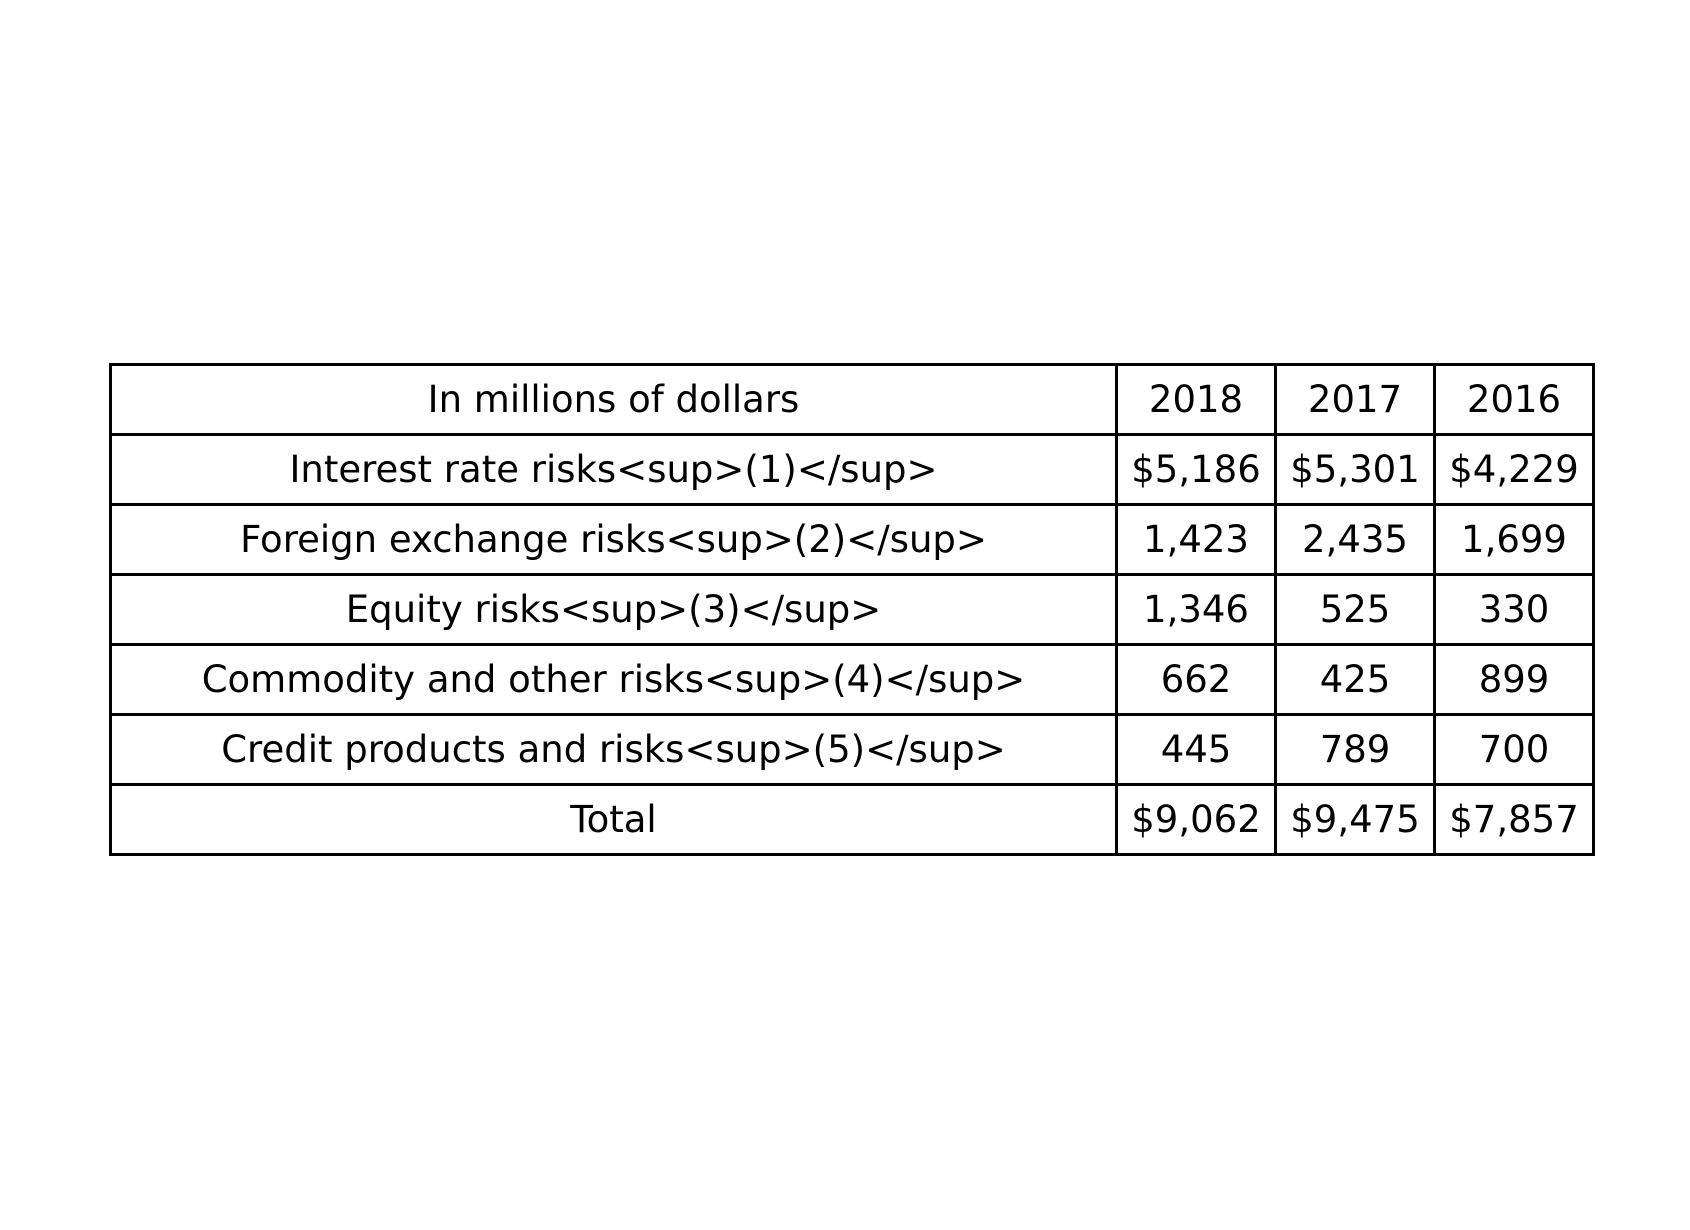  I want to click on cell-2016: $4,229, so click(1514, 469).